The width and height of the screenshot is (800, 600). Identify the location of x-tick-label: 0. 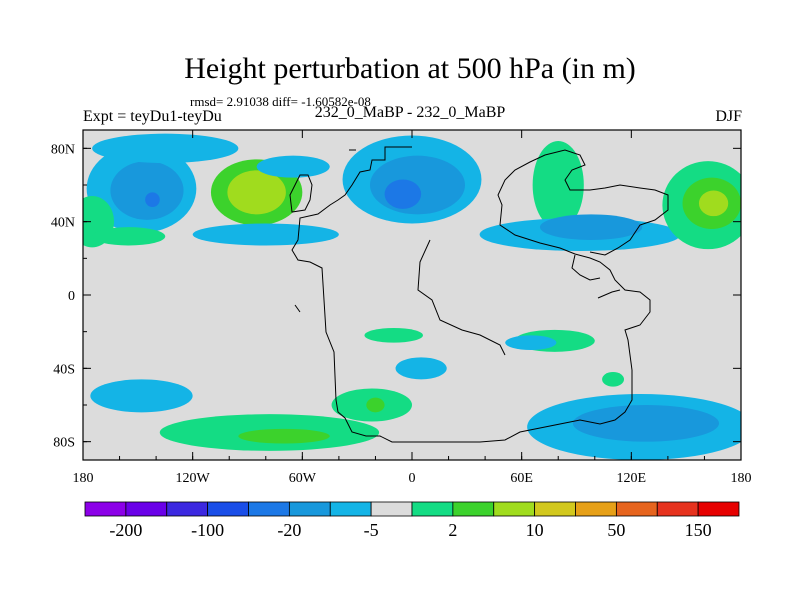
(412, 478).